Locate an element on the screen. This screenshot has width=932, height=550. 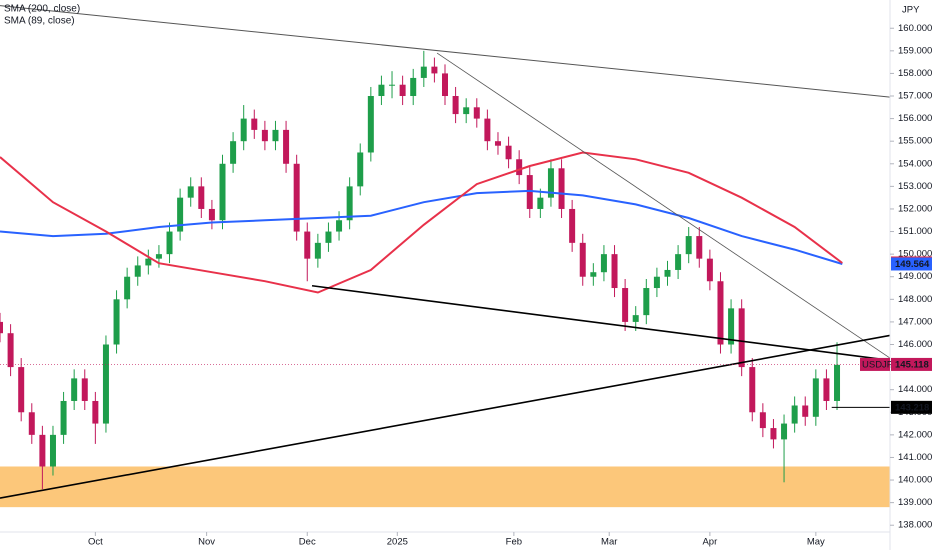
x-tick-label: Dec is located at coordinates (307, 542).